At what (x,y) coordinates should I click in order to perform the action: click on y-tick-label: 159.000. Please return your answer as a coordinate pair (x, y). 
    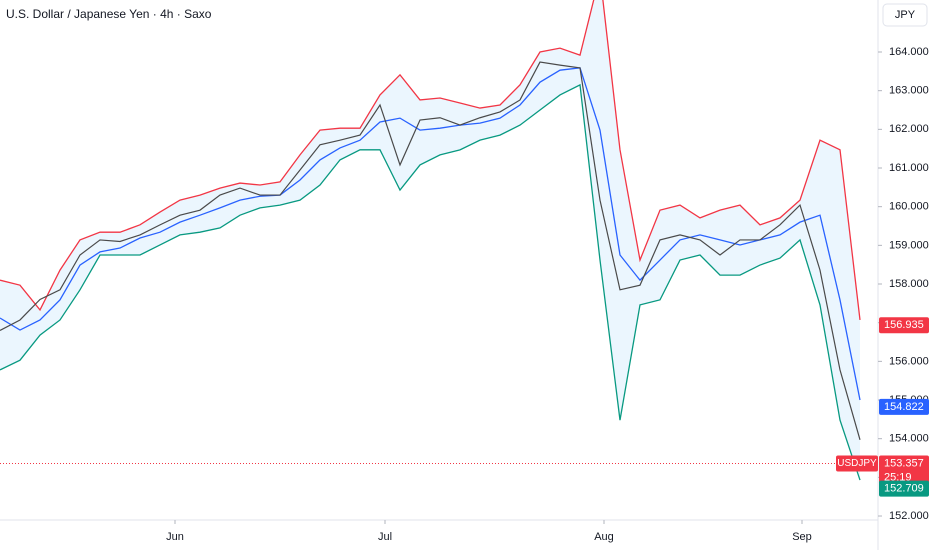
    Looking at the image, I should click on (909, 245).